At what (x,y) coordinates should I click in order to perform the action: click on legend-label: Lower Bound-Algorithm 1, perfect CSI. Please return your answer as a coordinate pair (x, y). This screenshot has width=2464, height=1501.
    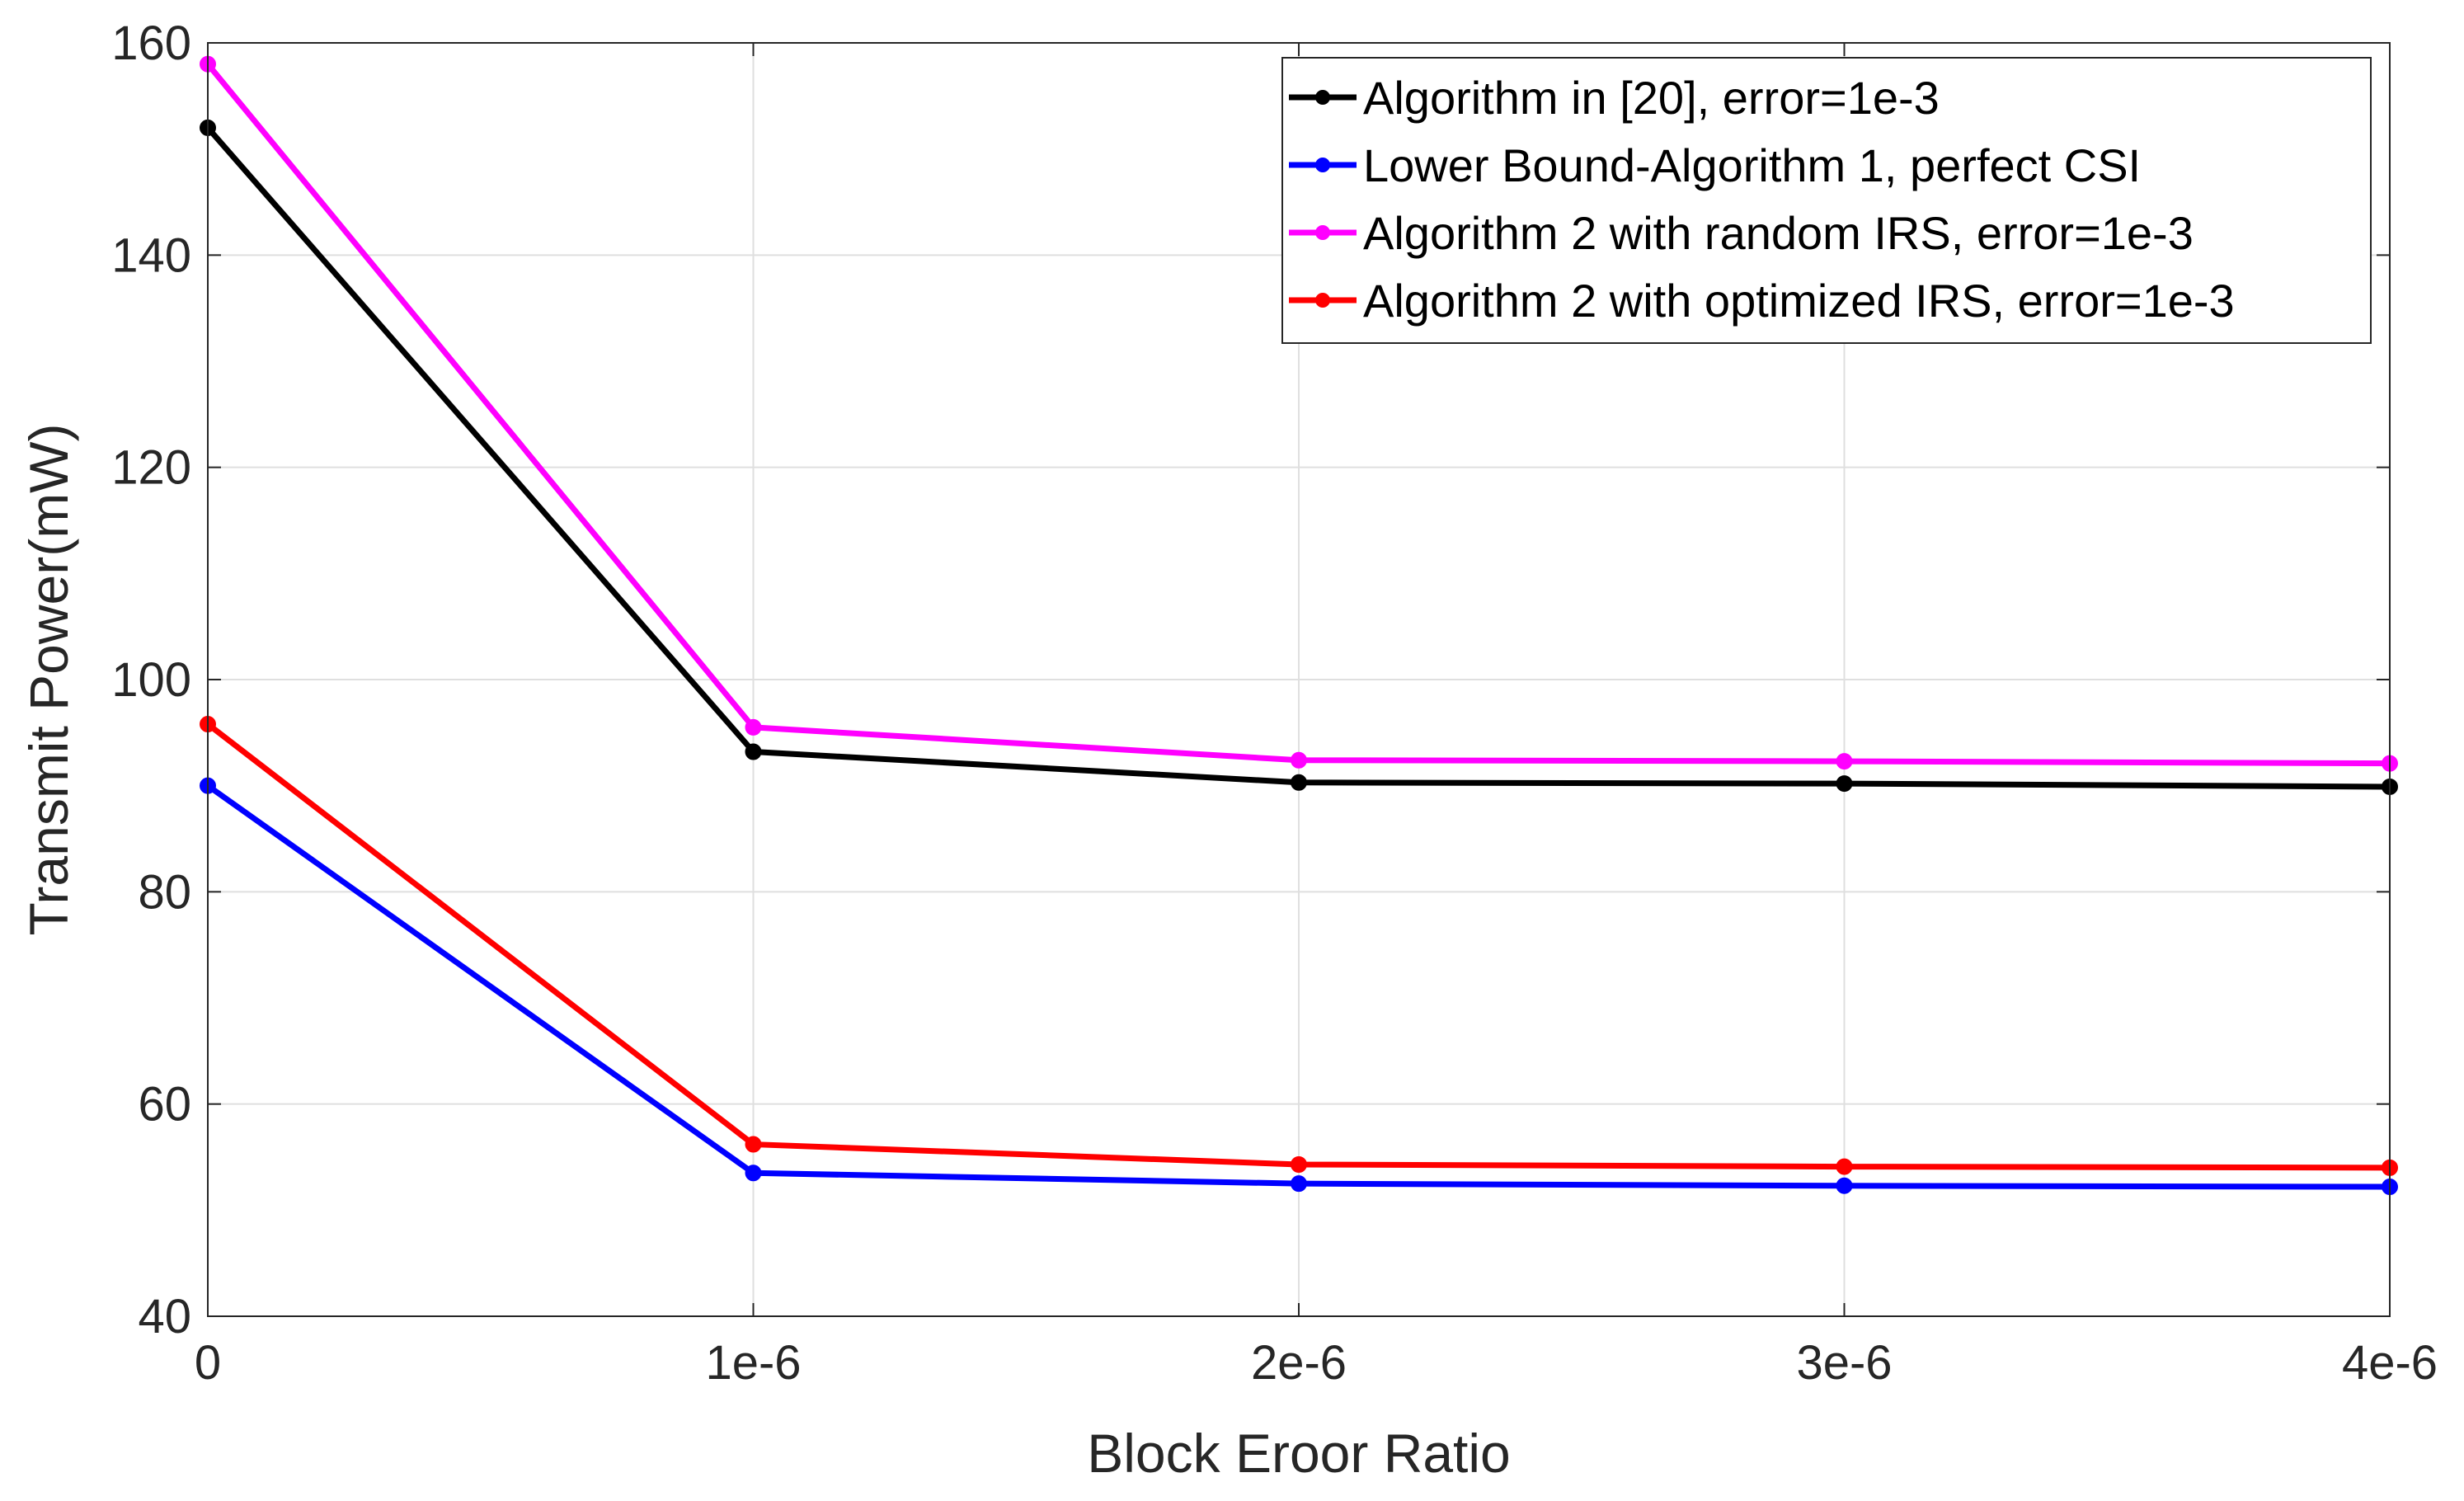
    Looking at the image, I should click on (1752, 165).